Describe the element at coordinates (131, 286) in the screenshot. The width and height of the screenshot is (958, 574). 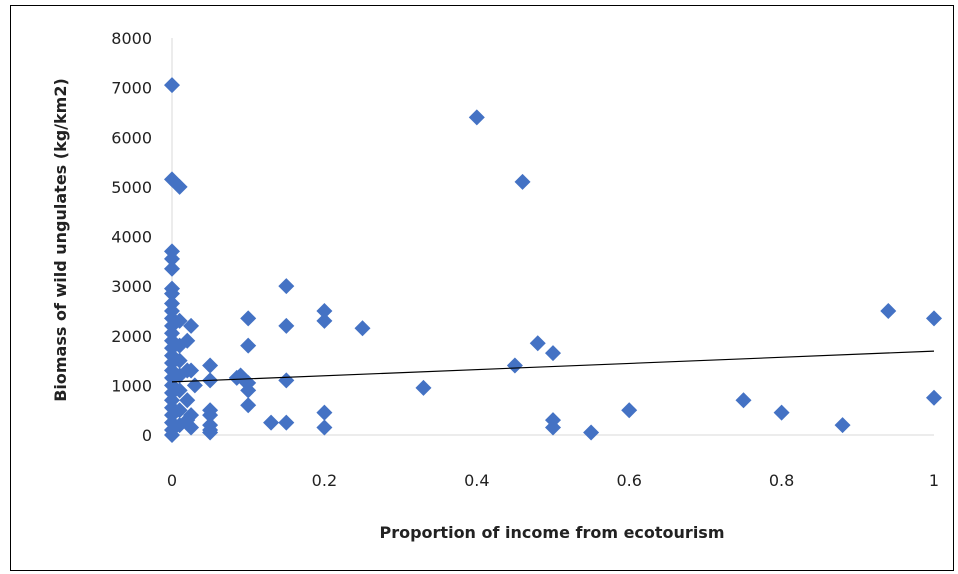
I see `y-tick-label: 3000` at that location.